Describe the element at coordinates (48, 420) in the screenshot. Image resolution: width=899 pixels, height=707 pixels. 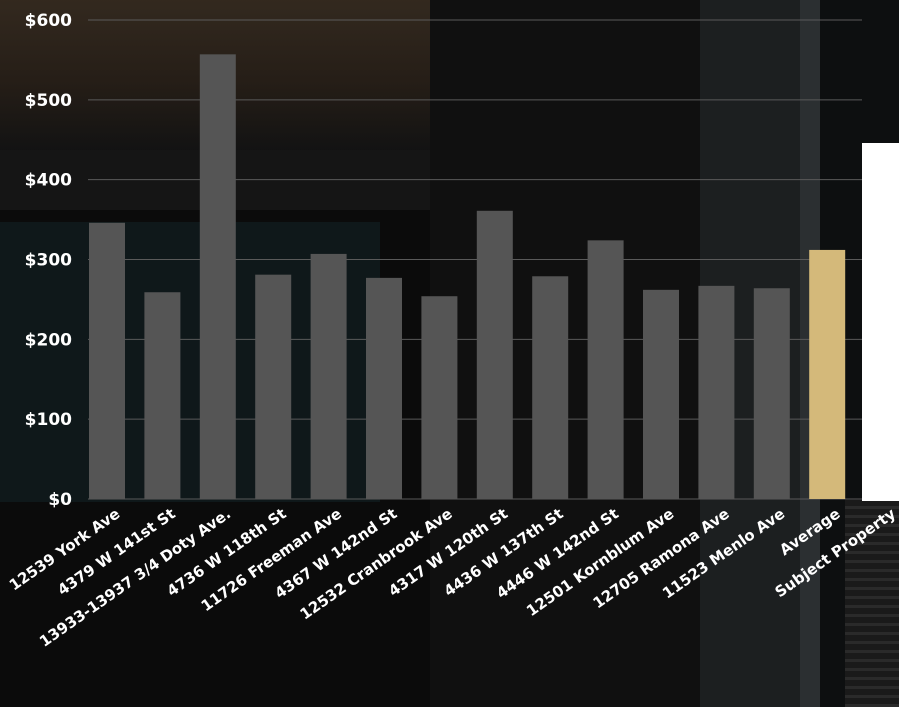
I see `y-tick-label: $100` at that location.